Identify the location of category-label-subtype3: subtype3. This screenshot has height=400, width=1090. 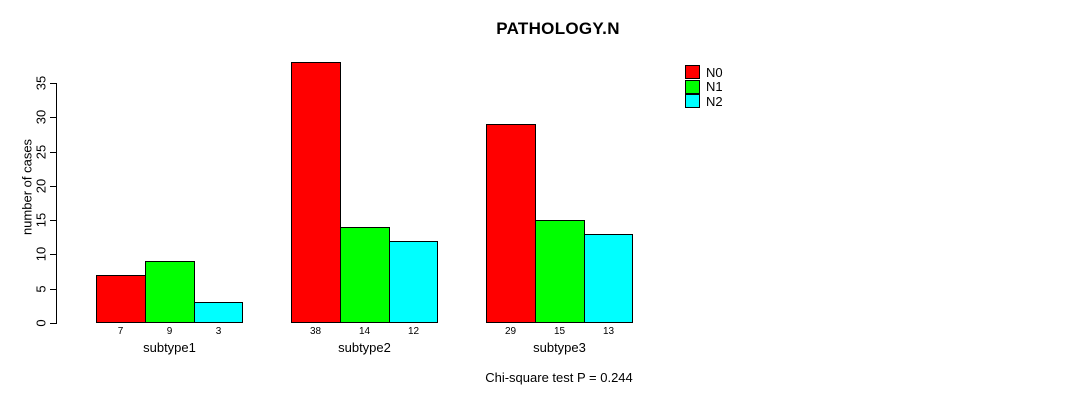
(559, 347).